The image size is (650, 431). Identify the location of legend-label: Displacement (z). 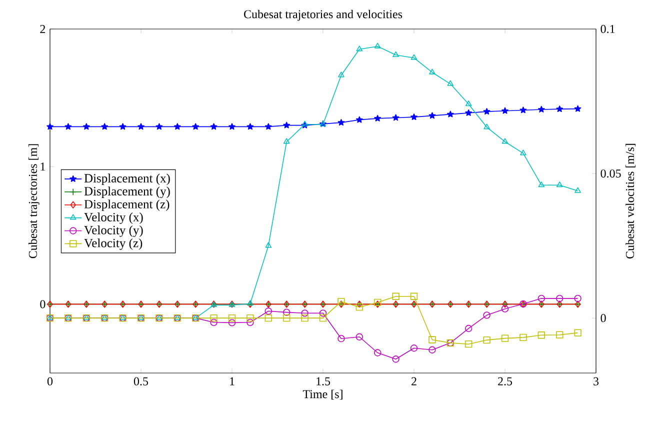
(127, 205).